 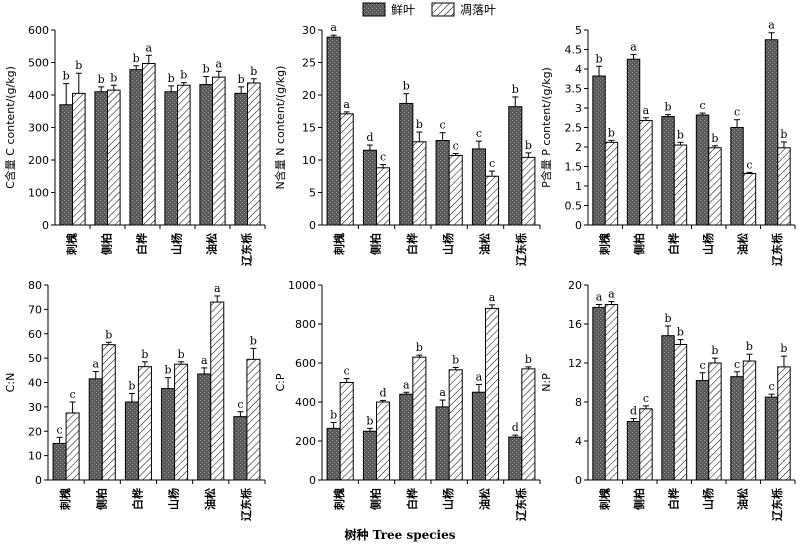 I want to click on legend: 鲜叶 凋落叶, so click(x=429, y=9).